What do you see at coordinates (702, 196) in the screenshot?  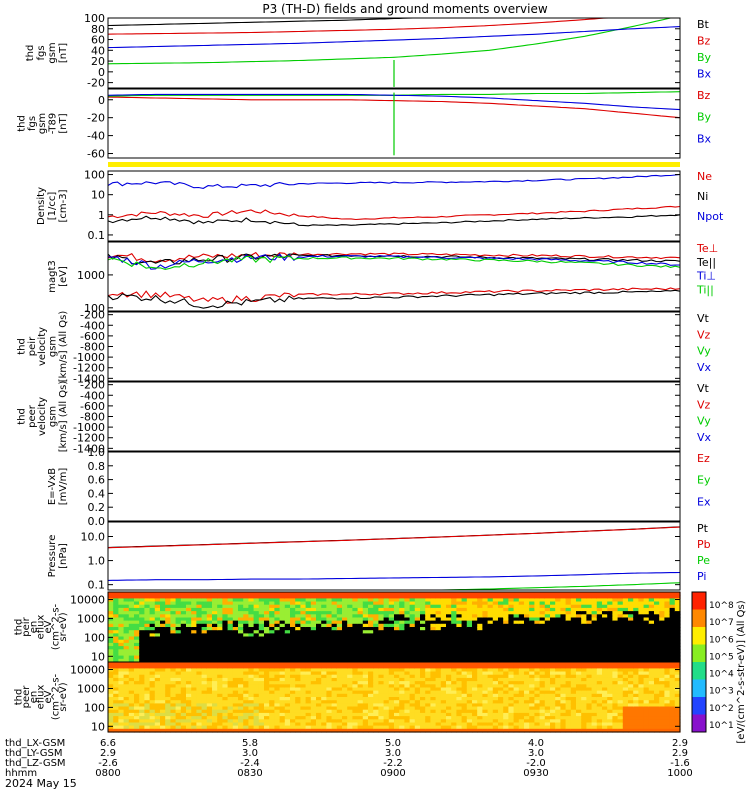 I see `legend-Ni: Ni` at bounding box center [702, 196].